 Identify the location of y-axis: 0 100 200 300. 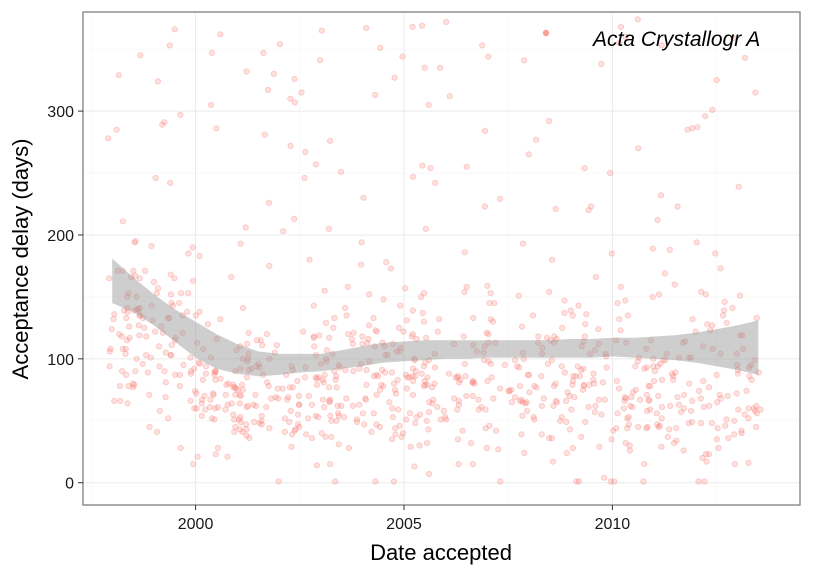
(65, 298).